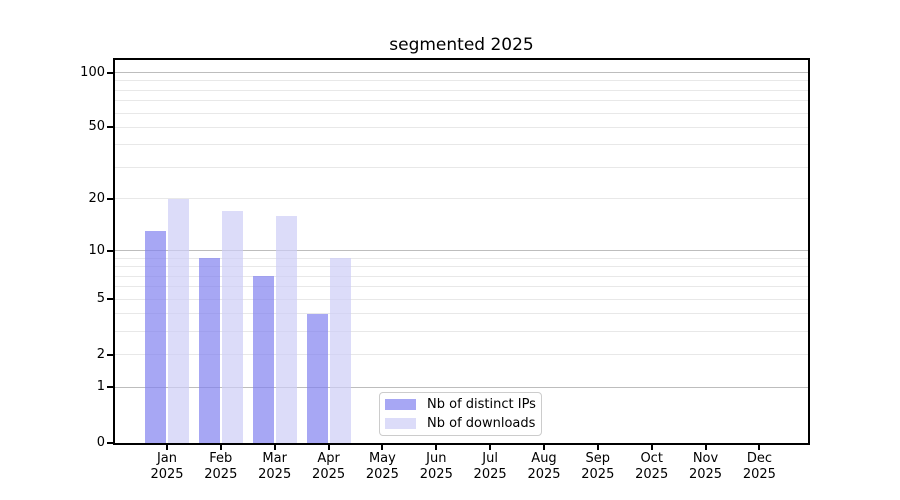 Image resolution: width=900 pixels, height=500 pixels. I want to click on x-tick-year-jan: 2025, so click(167, 474).